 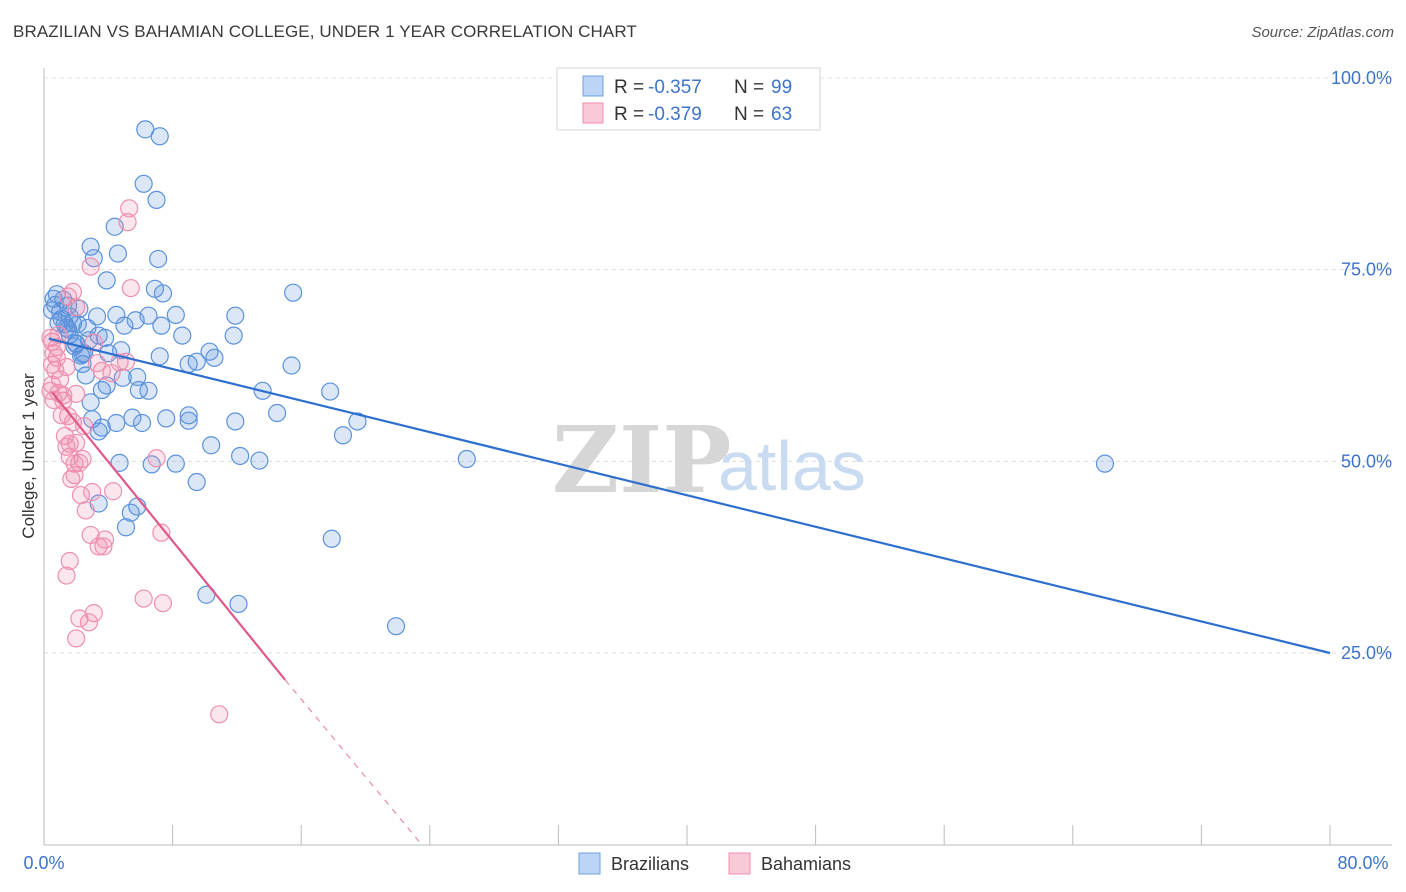 I want to click on y-tick-label-75: 75.0%, so click(x=1366, y=270).